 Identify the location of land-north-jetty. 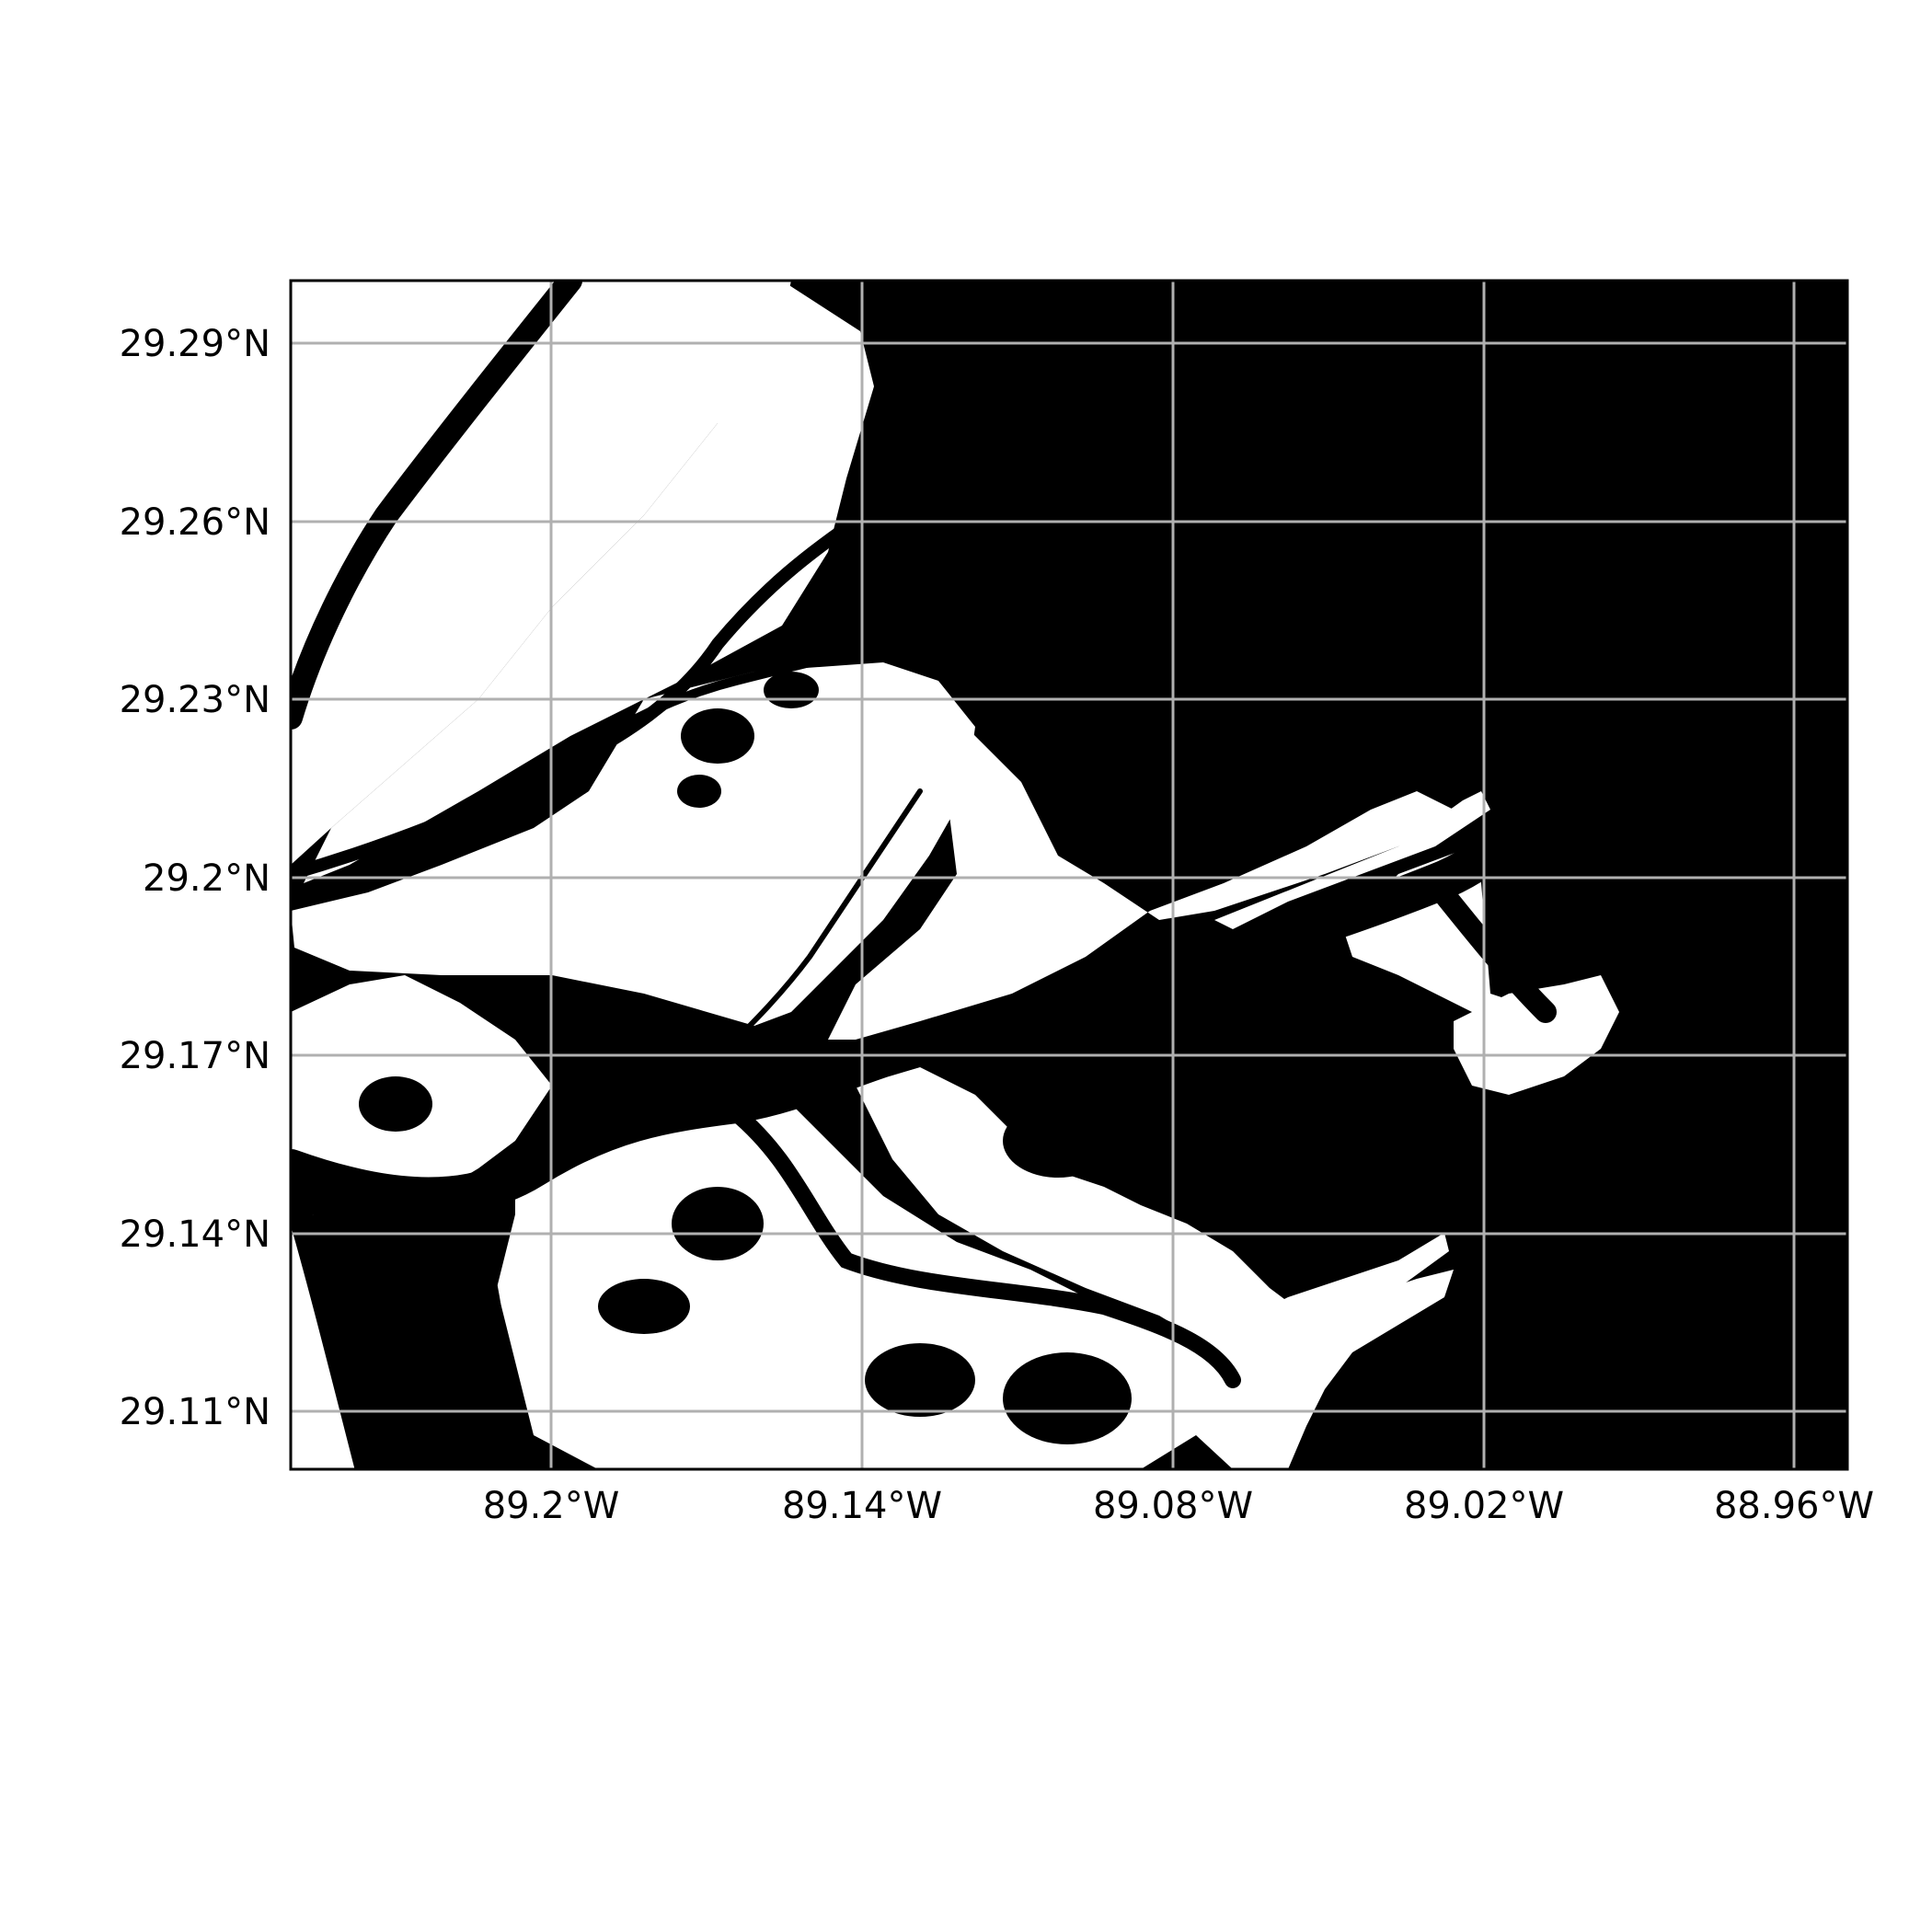
(1352, 860).